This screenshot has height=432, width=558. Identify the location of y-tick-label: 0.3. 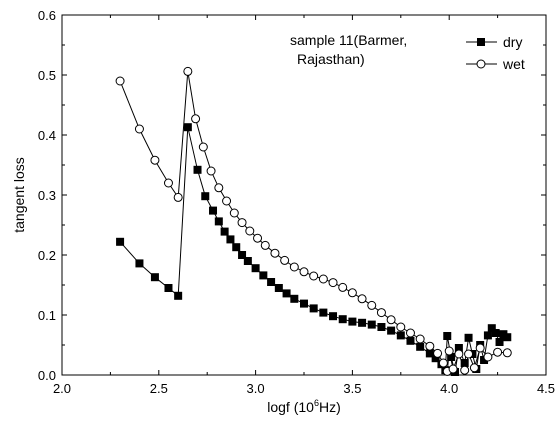
(47, 195).